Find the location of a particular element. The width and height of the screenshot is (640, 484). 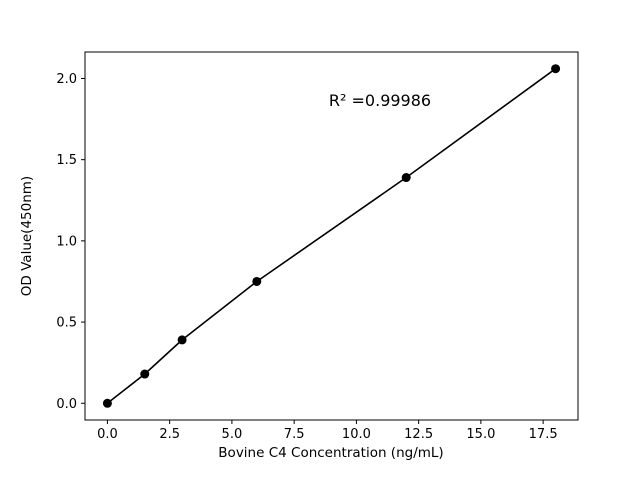

x-tick-label: 15.0 is located at coordinates (480, 434).